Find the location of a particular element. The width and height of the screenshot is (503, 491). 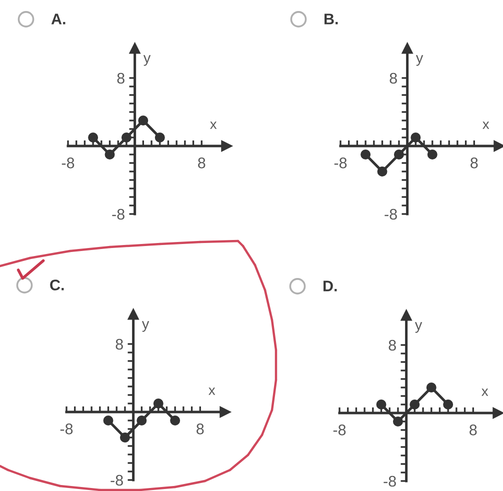

chart-title: B. is located at coordinates (331, 19).